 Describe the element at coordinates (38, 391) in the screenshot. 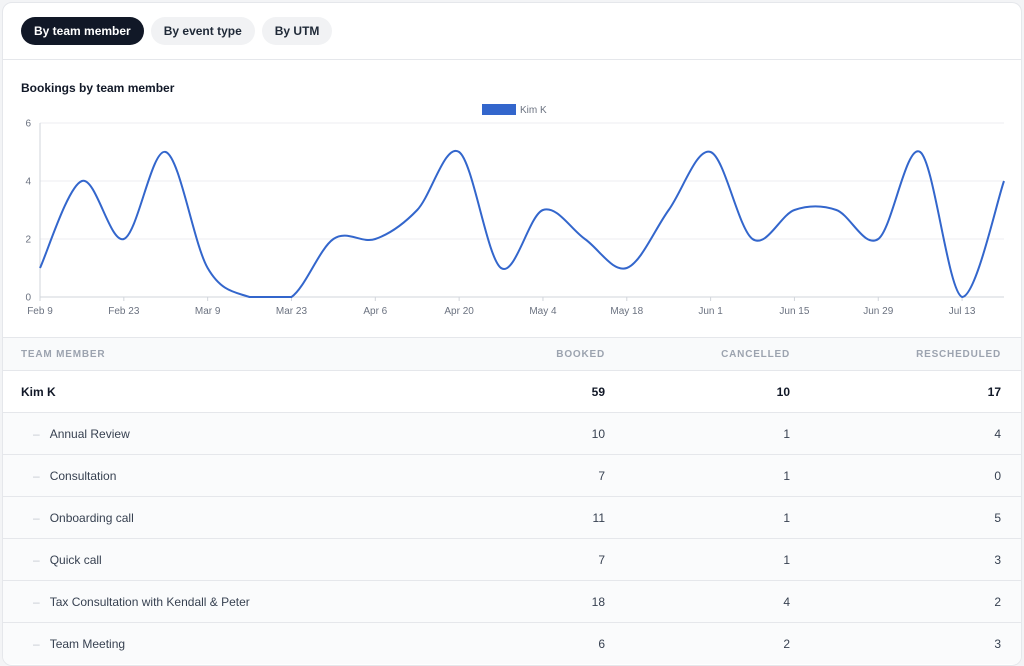

I see `member-name: Kim K` at that location.